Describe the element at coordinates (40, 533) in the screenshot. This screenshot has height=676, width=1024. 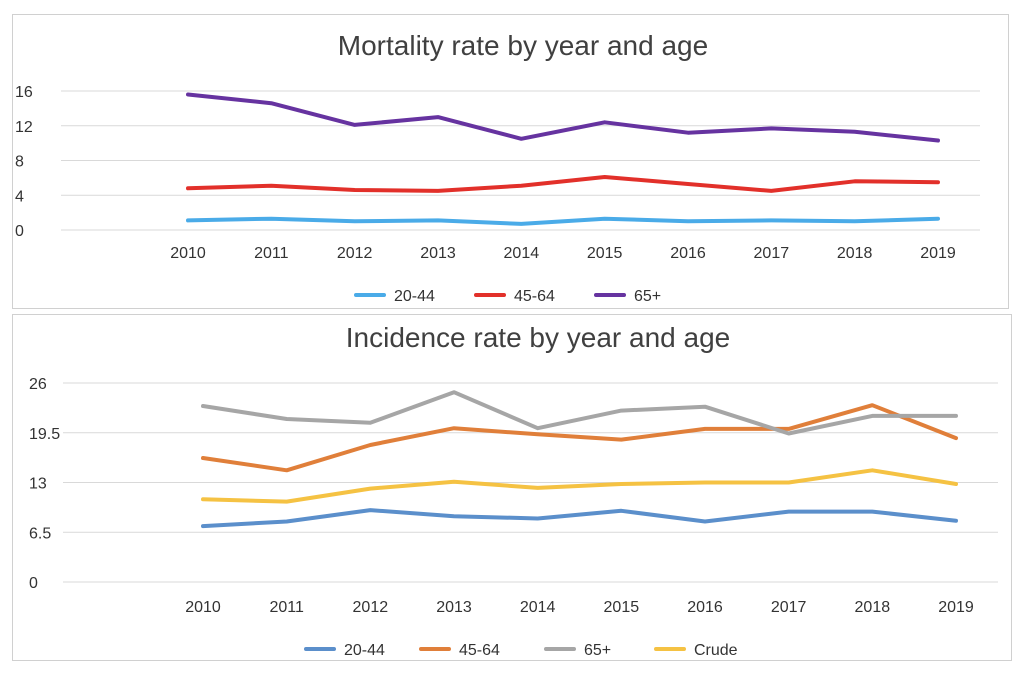
I see `y-tick-label: 6.5` at that location.